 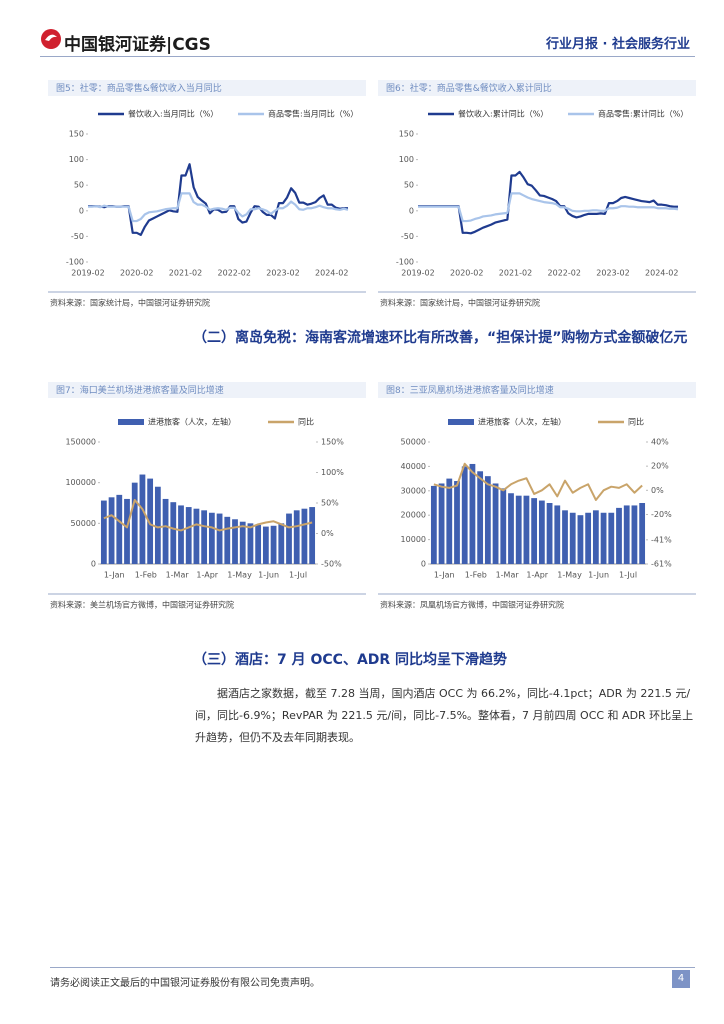 What do you see at coordinates (405, 262) in the screenshot?
I see `y-tick-label: -100` at bounding box center [405, 262].